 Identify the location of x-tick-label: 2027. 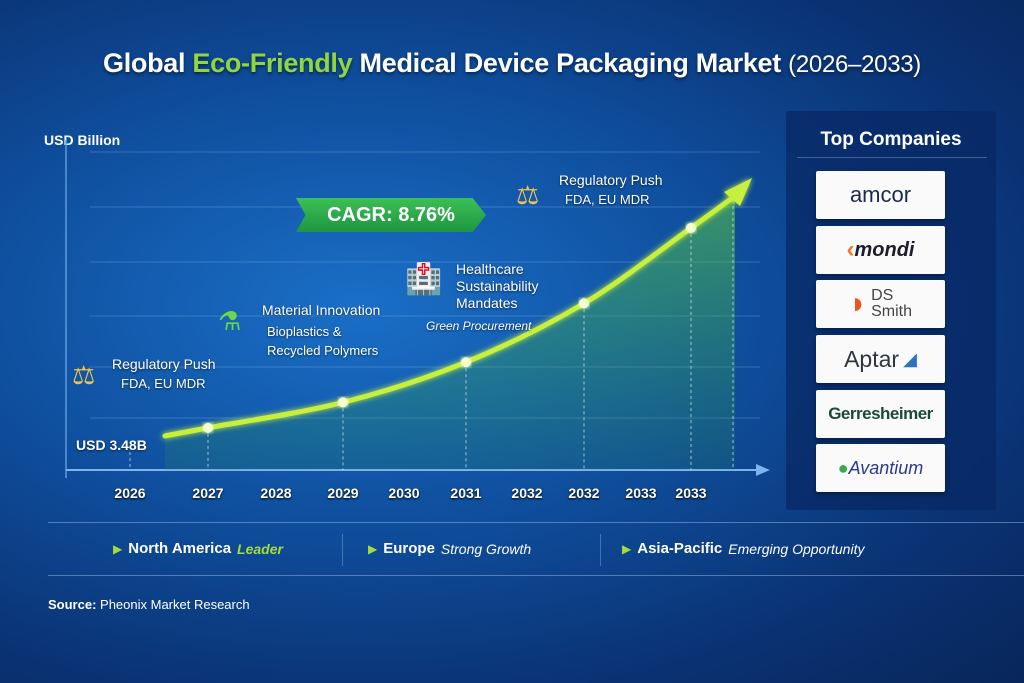
(208, 493).